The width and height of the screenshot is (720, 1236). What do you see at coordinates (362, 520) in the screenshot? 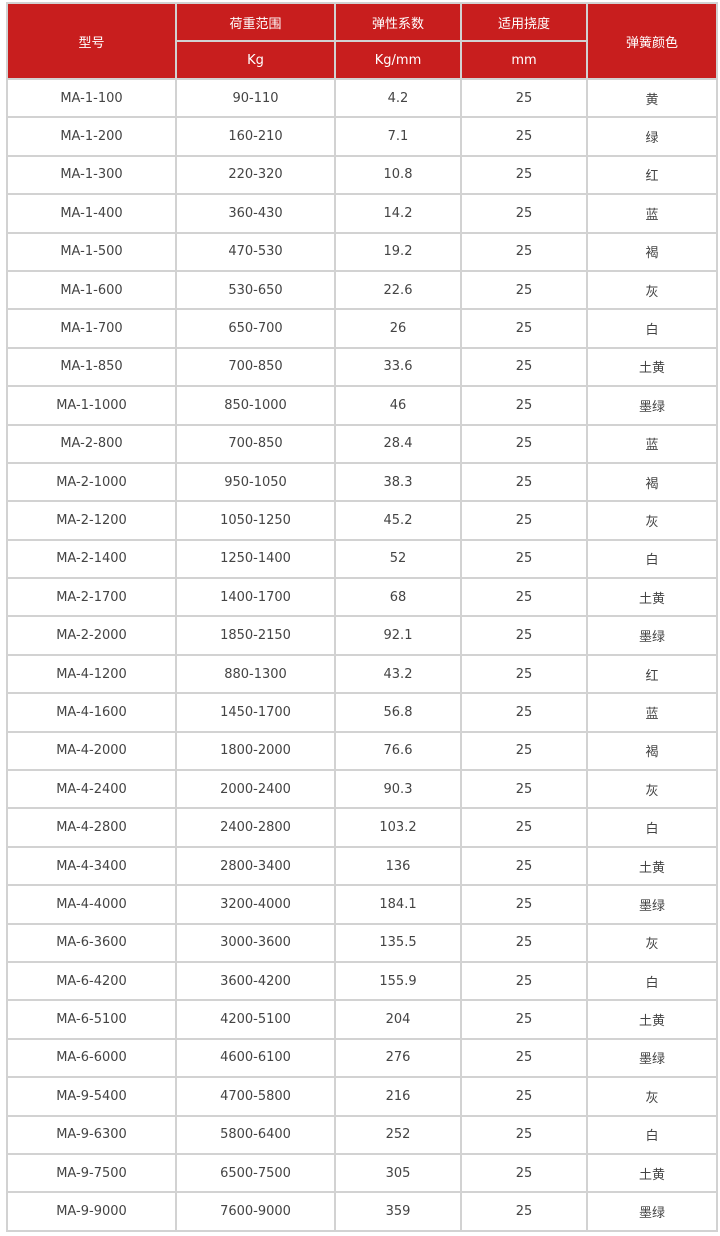
I see `table-row: MA-2-1200 1050-1250 45.2 25 灰` at bounding box center [362, 520].